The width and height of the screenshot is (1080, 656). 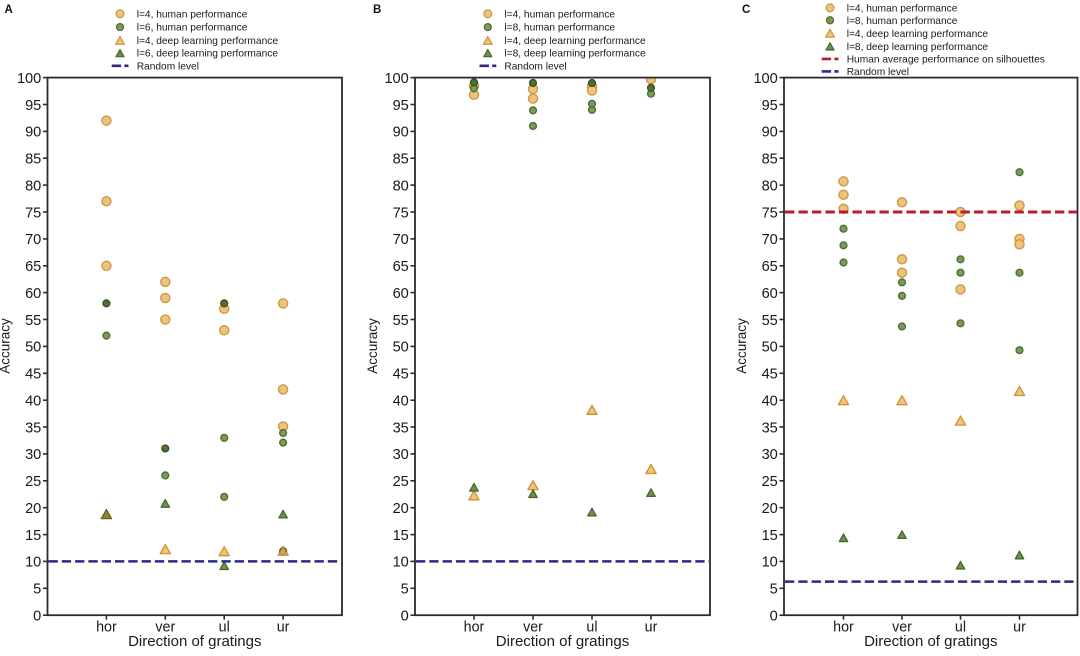 I want to click on svg-text: l=6, deep learning performance, so click(x=208, y=54).